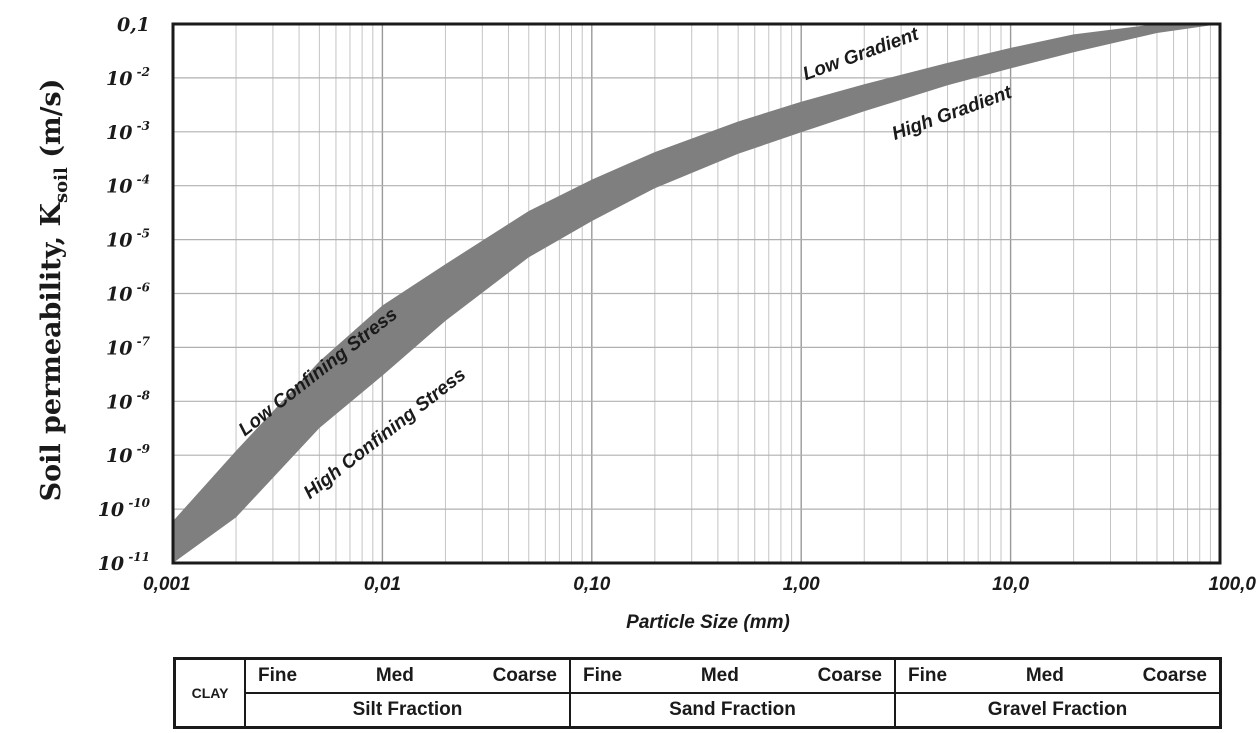  What do you see at coordinates (167, 584) in the screenshot?
I see `x-tick-label: 0,001` at bounding box center [167, 584].